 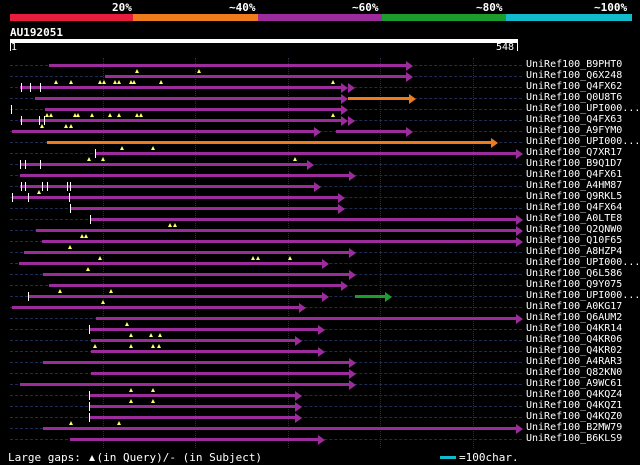 What do you see at coordinates (574, 350) in the screenshot?
I see `hit-link: UniRef100_Q4KR02` at bounding box center [574, 350].